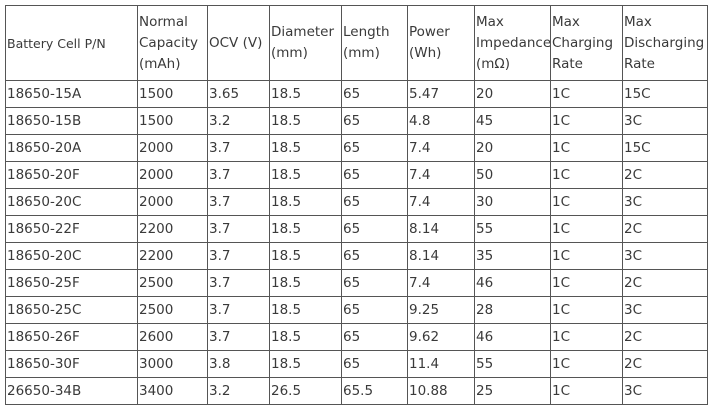 The height and width of the screenshot is (412, 711). Describe the element at coordinates (238, 391) in the screenshot. I see `ocv-cell: 3.2` at that location.